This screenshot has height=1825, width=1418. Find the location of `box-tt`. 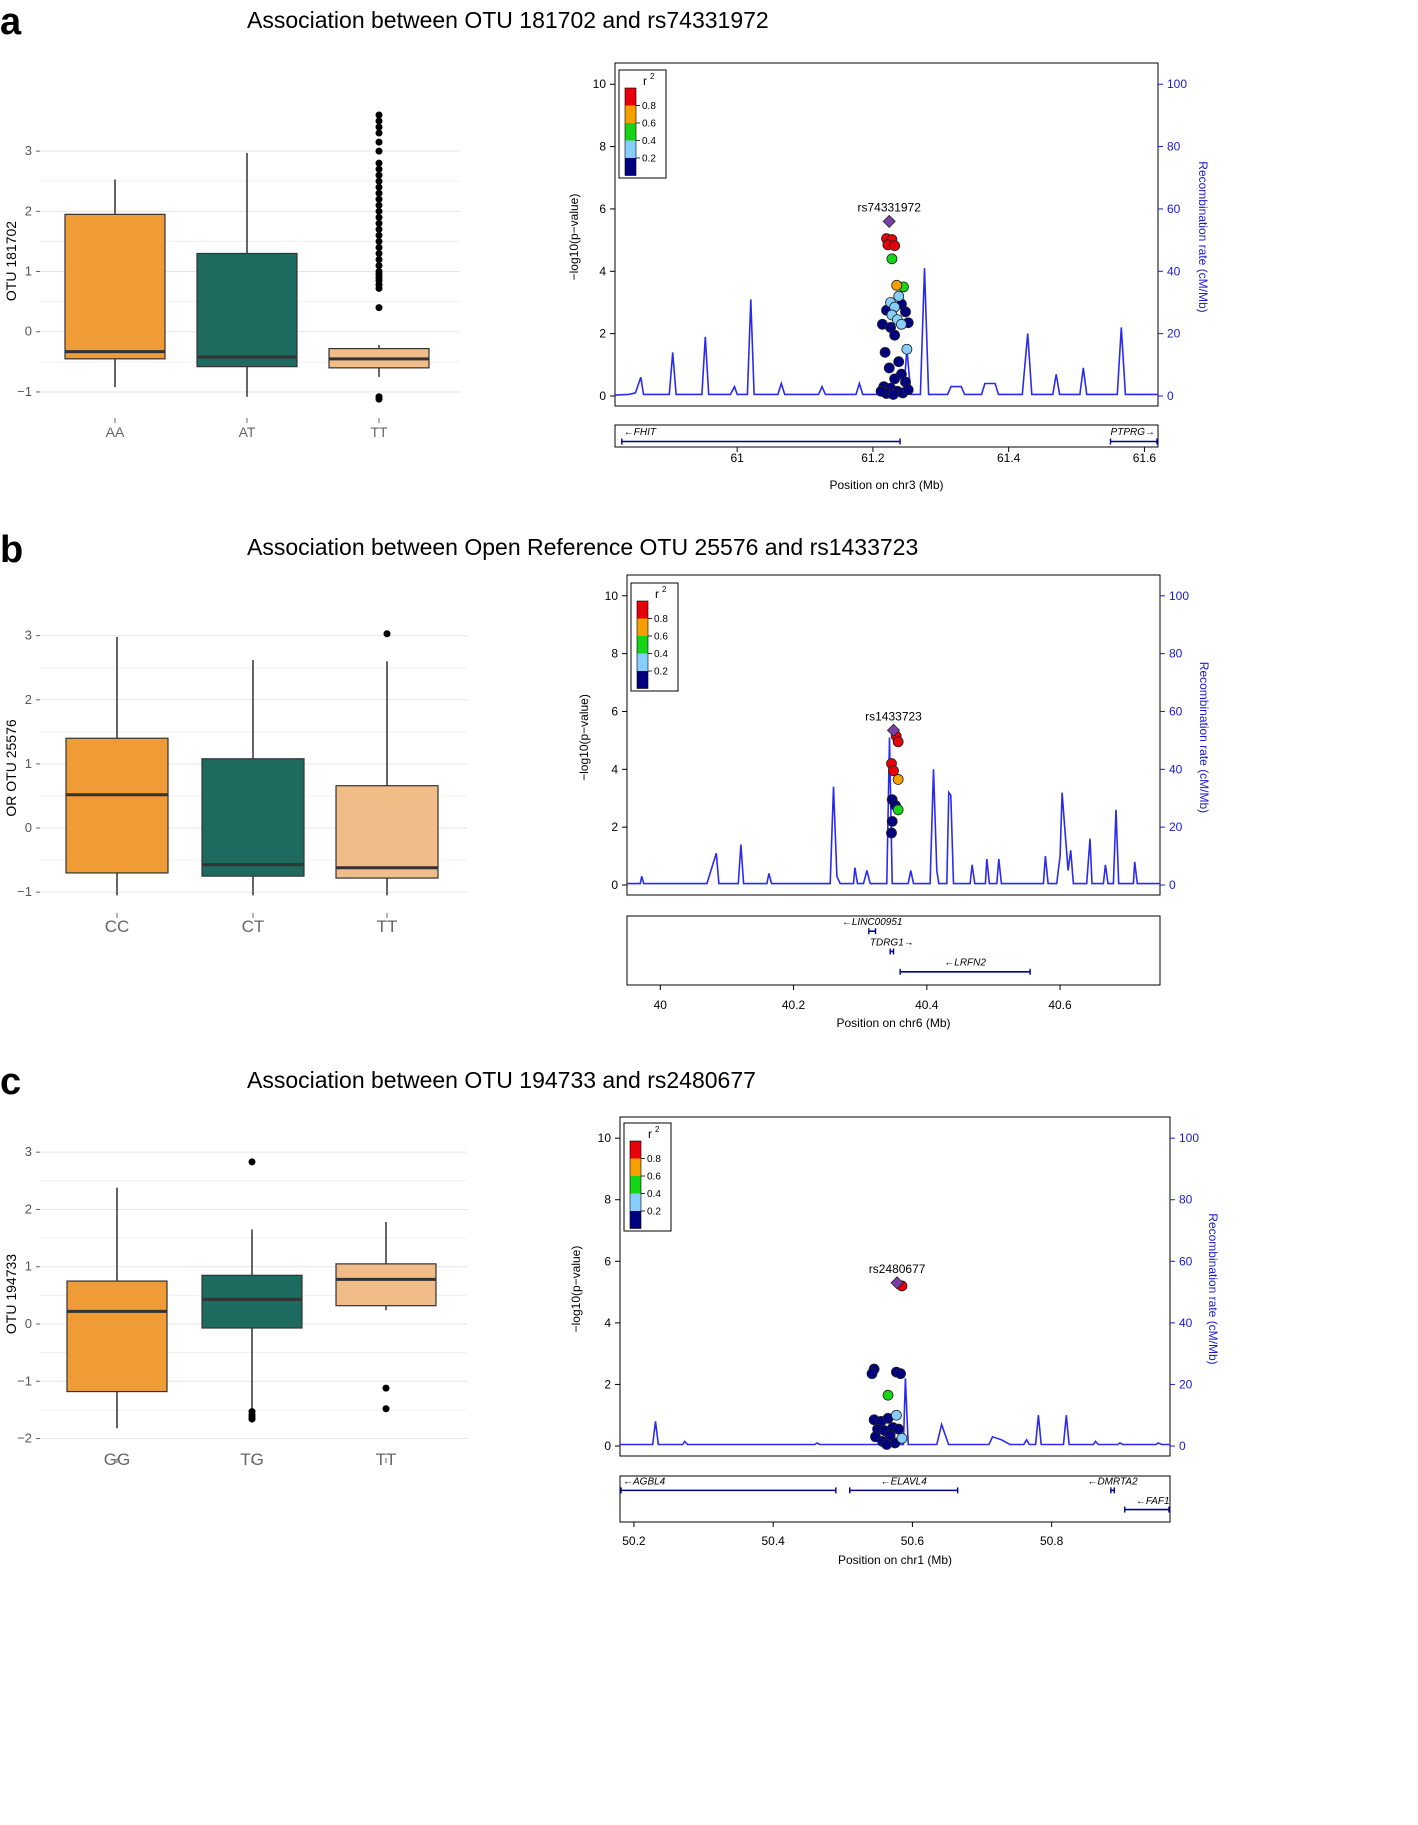

box-tt is located at coordinates (387, 832).